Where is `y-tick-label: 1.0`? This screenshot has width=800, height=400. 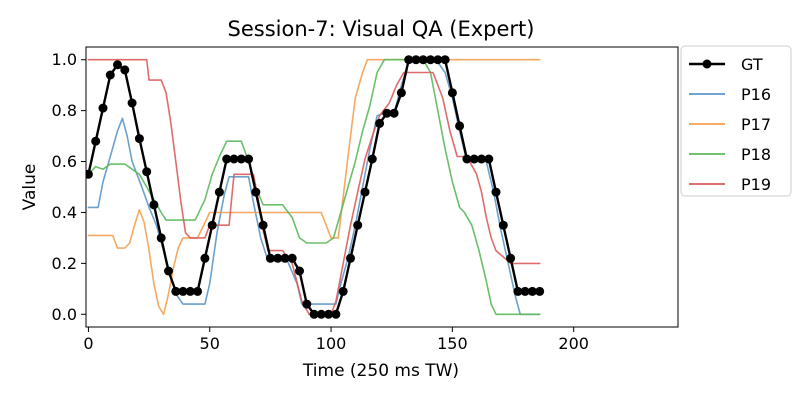 y-tick-label: 1.0 is located at coordinates (64, 59).